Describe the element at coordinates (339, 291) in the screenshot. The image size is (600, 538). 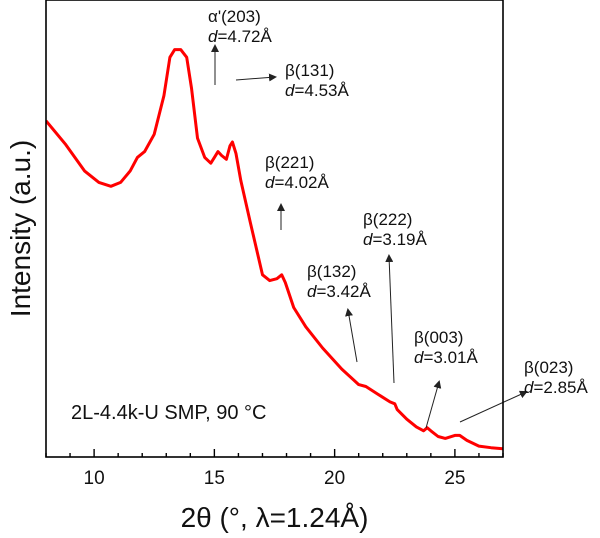
I see `peak-d-spacing-label: d=3.42Å` at that location.